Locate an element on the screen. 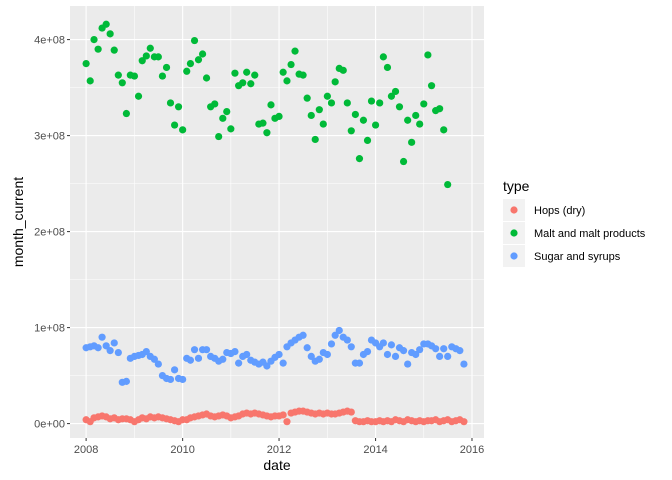  y-axis-ticks: 0e+00 1e+08 2e+08 3e+08 4e+08 is located at coordinates (52, 233).